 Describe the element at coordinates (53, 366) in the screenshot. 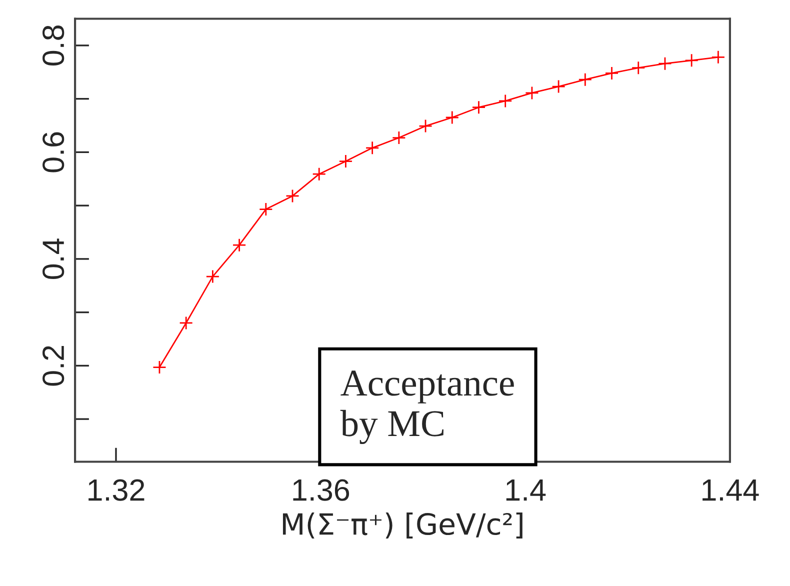

I see `y-tick-label: 0.2` at that location.